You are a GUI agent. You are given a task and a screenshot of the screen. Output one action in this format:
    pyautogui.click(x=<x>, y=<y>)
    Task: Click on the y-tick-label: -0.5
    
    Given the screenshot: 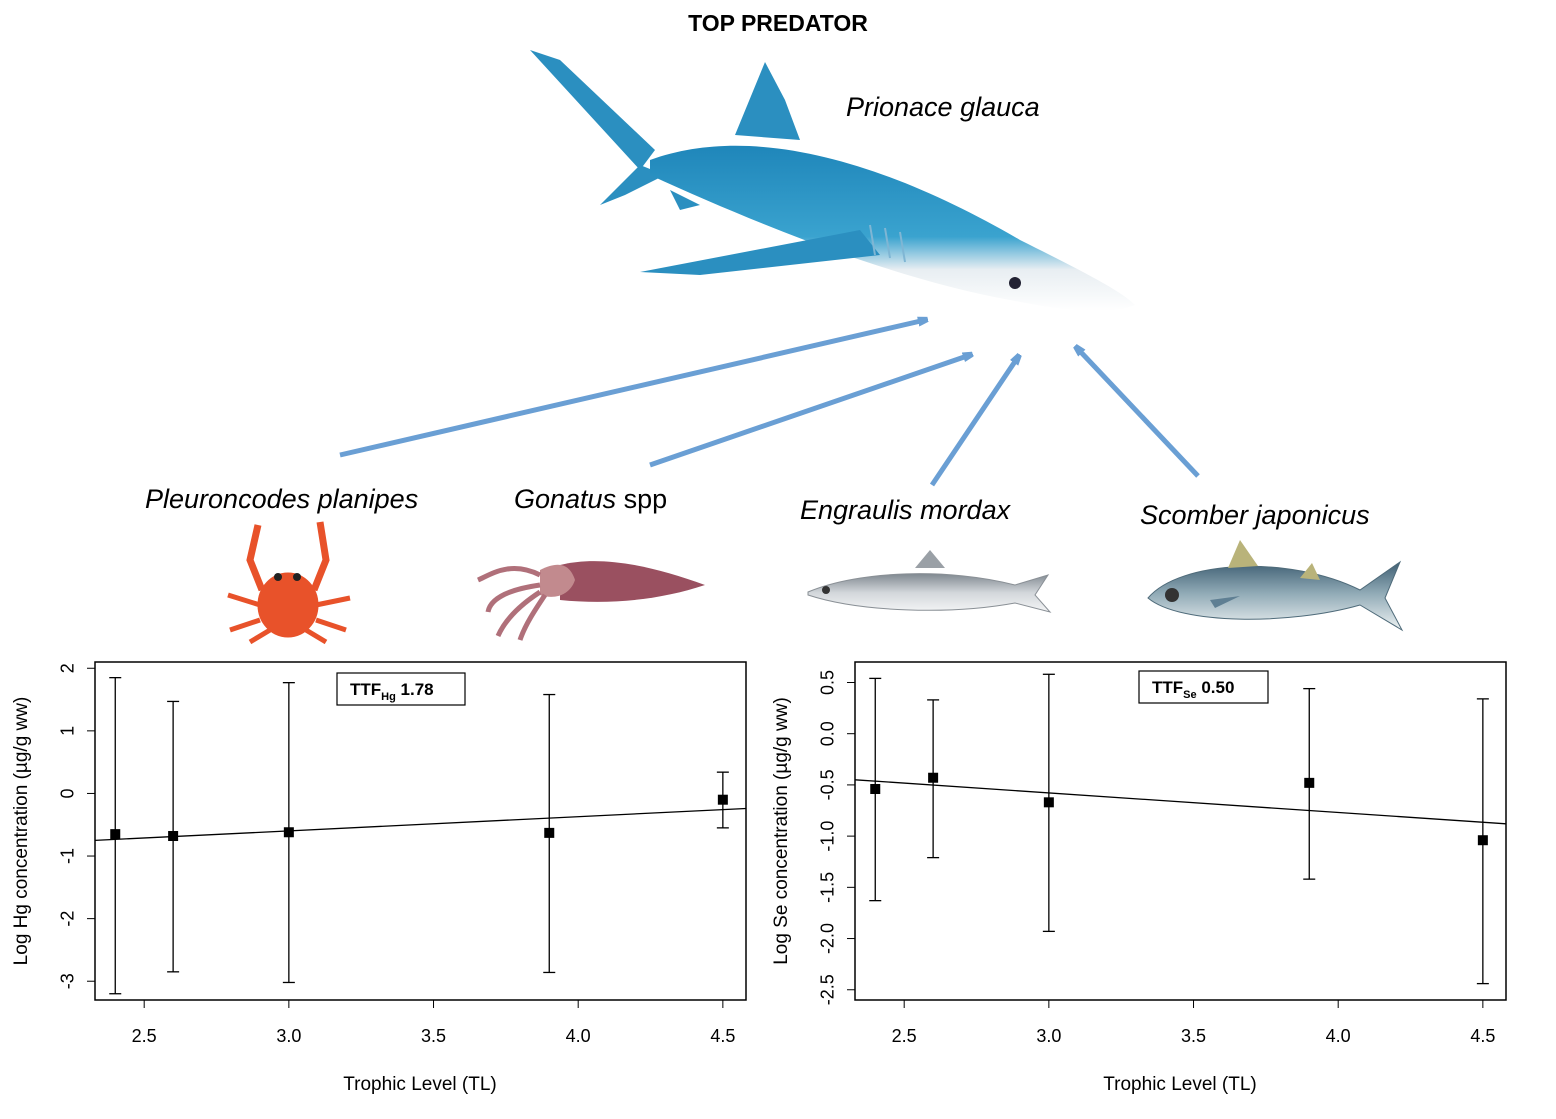 What is the action you would take?
    pyautogui.click(x=828, y=784)
    